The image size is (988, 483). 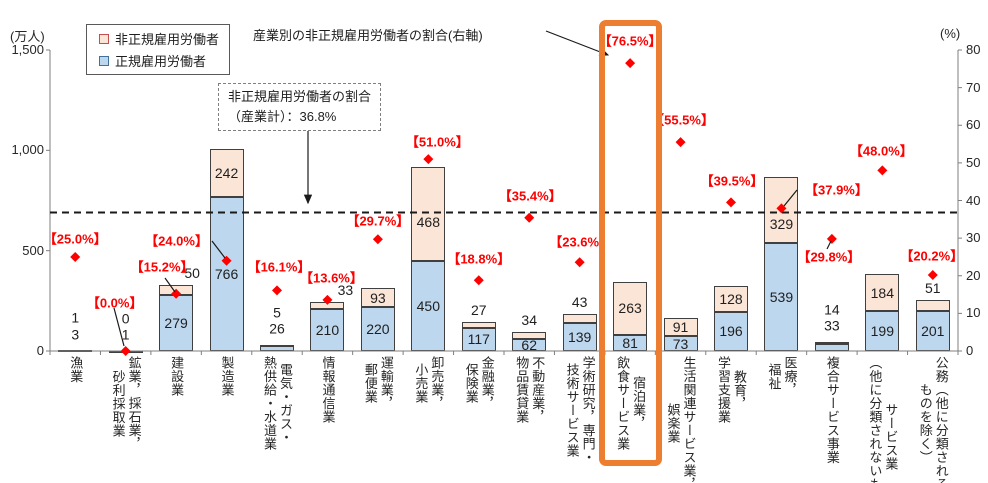 I want to click on x-axis-category-label: 学術研究，専門・ 技術サービス業, so click(x=580, y=410).